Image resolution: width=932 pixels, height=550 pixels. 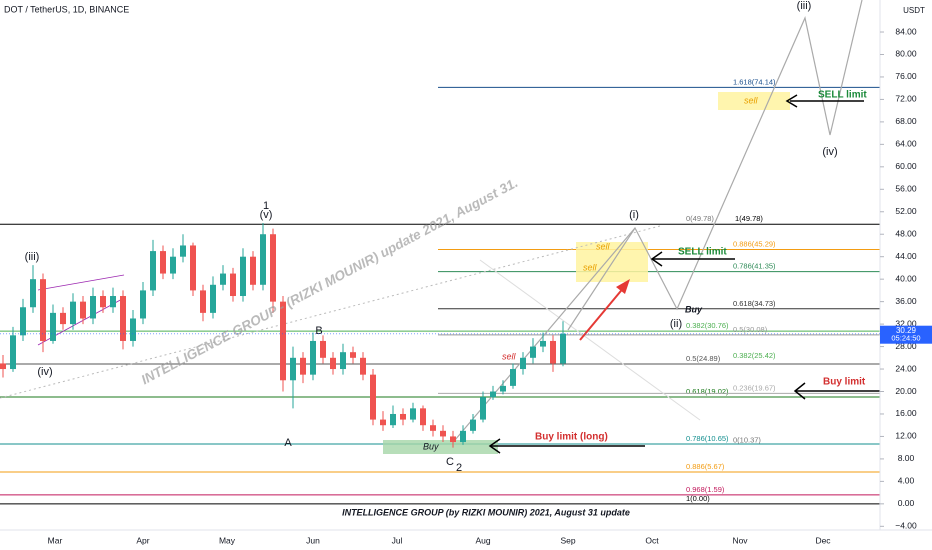 What do you see at coordinates (906, 391) in the screenshot?
I see `y-tick-label: 20.00` at bounding box center [906, 391].